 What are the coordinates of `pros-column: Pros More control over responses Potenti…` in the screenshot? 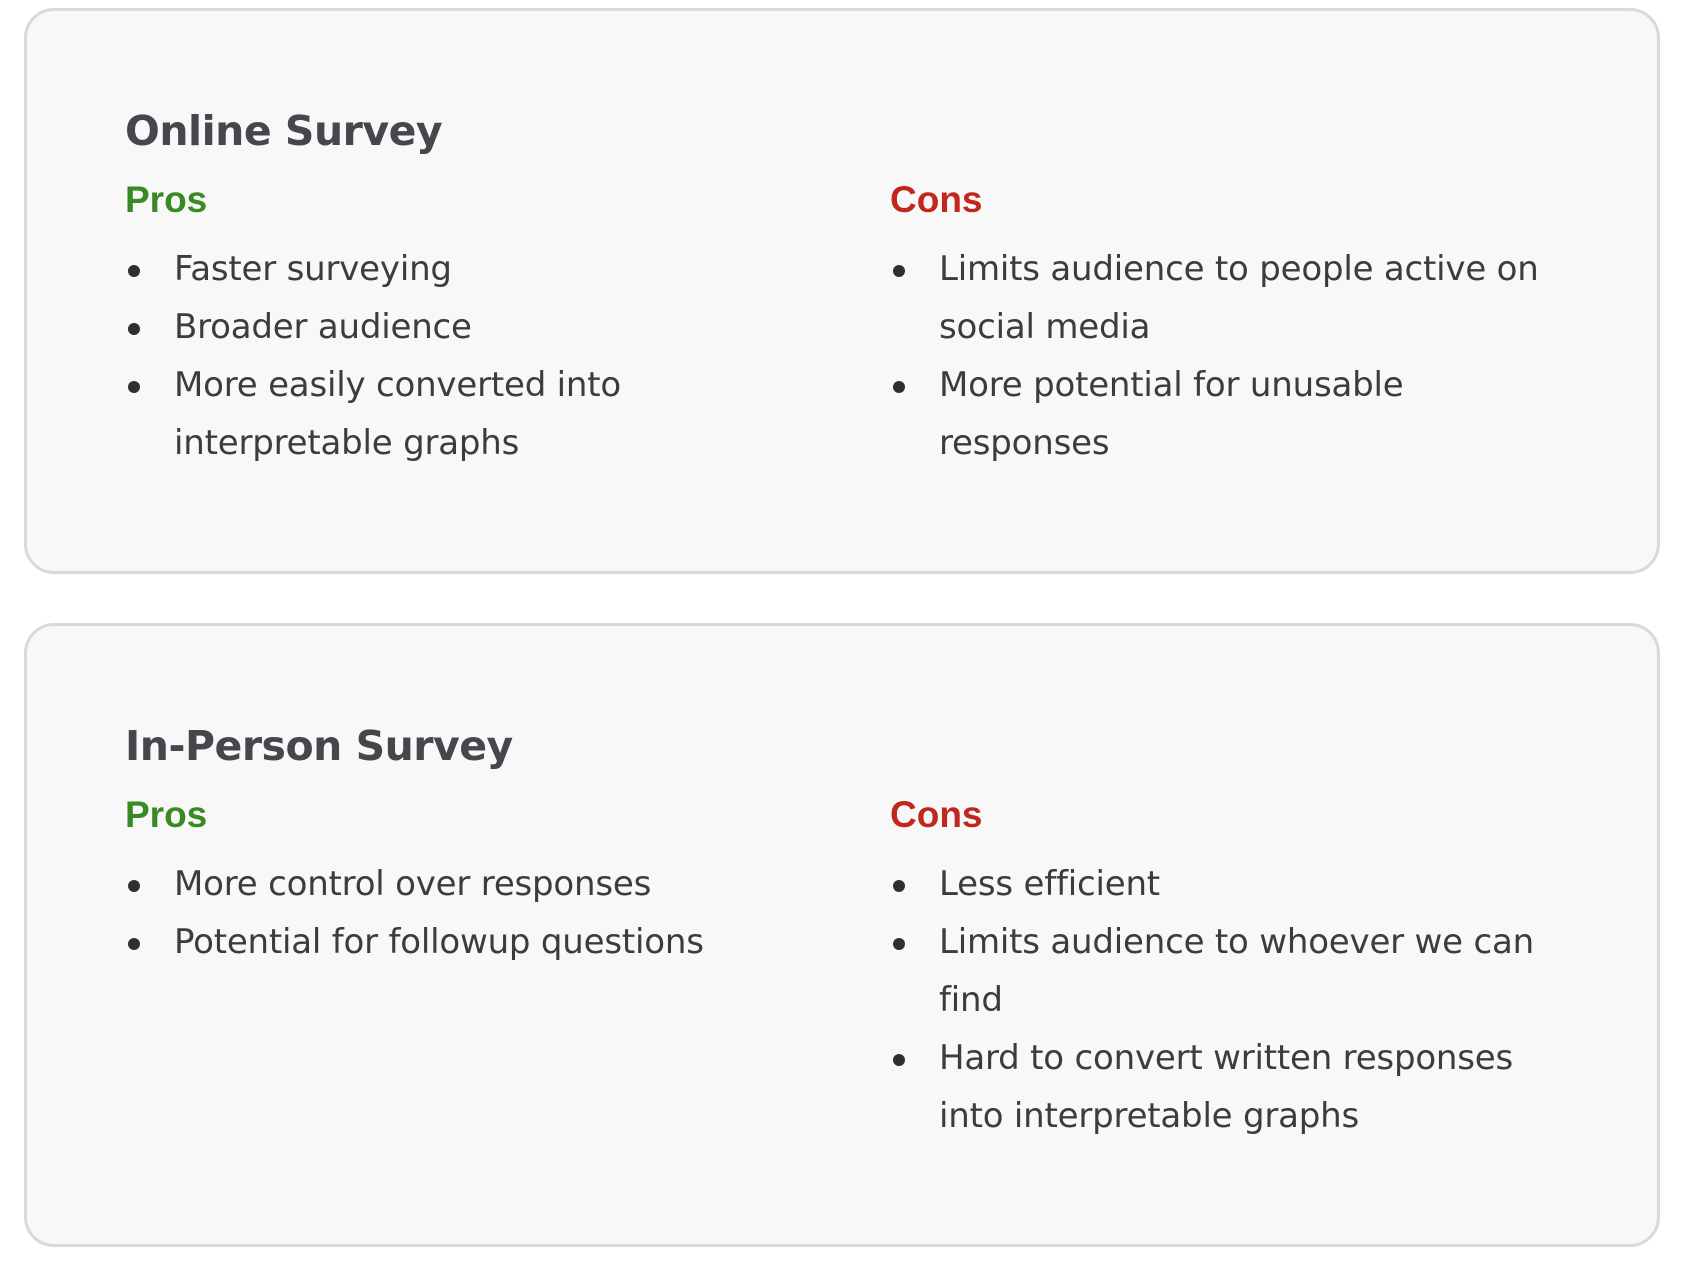 It's located at (465, 883).